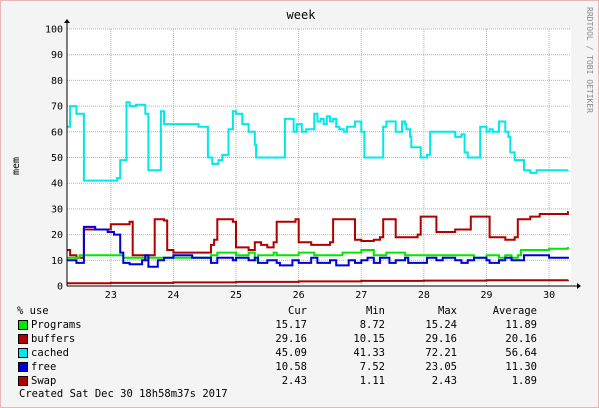  Describe the element at coordinates (369, 353) in the screenshot. I see `legend-min: 41.33` at that location.